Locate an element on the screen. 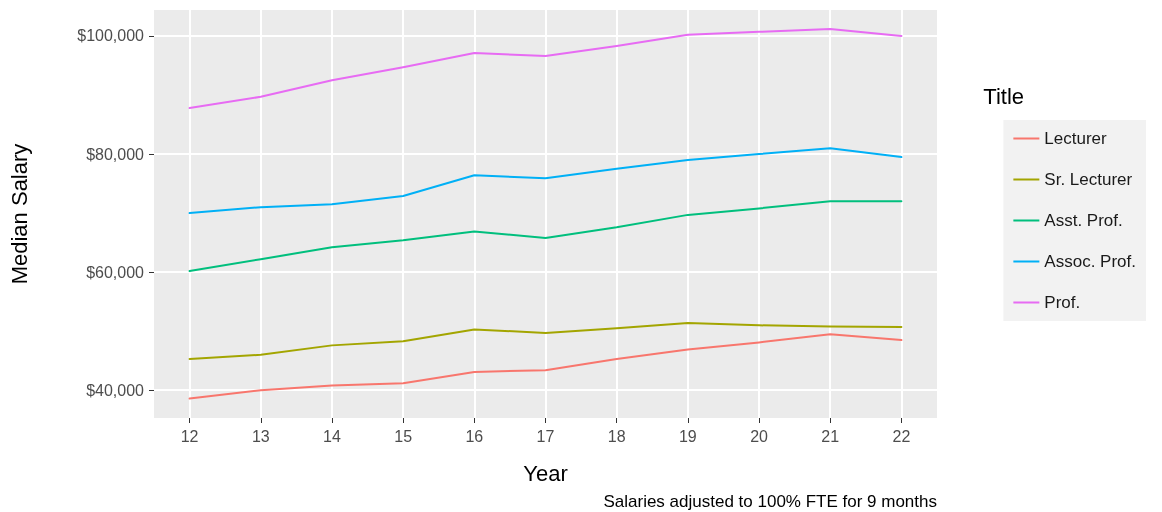 The height and width of the screenshot is (512, 1162). legend-label: Assoc. Prof. is located at coordinates (1090, 261).